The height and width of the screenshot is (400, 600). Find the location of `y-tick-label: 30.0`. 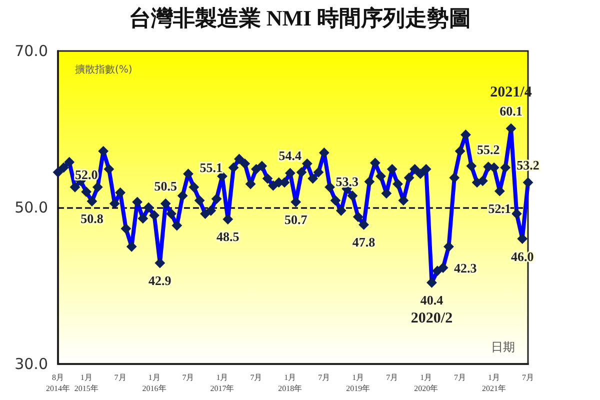

y-tick-label: 30.0 is located at coordinates (31, 364).